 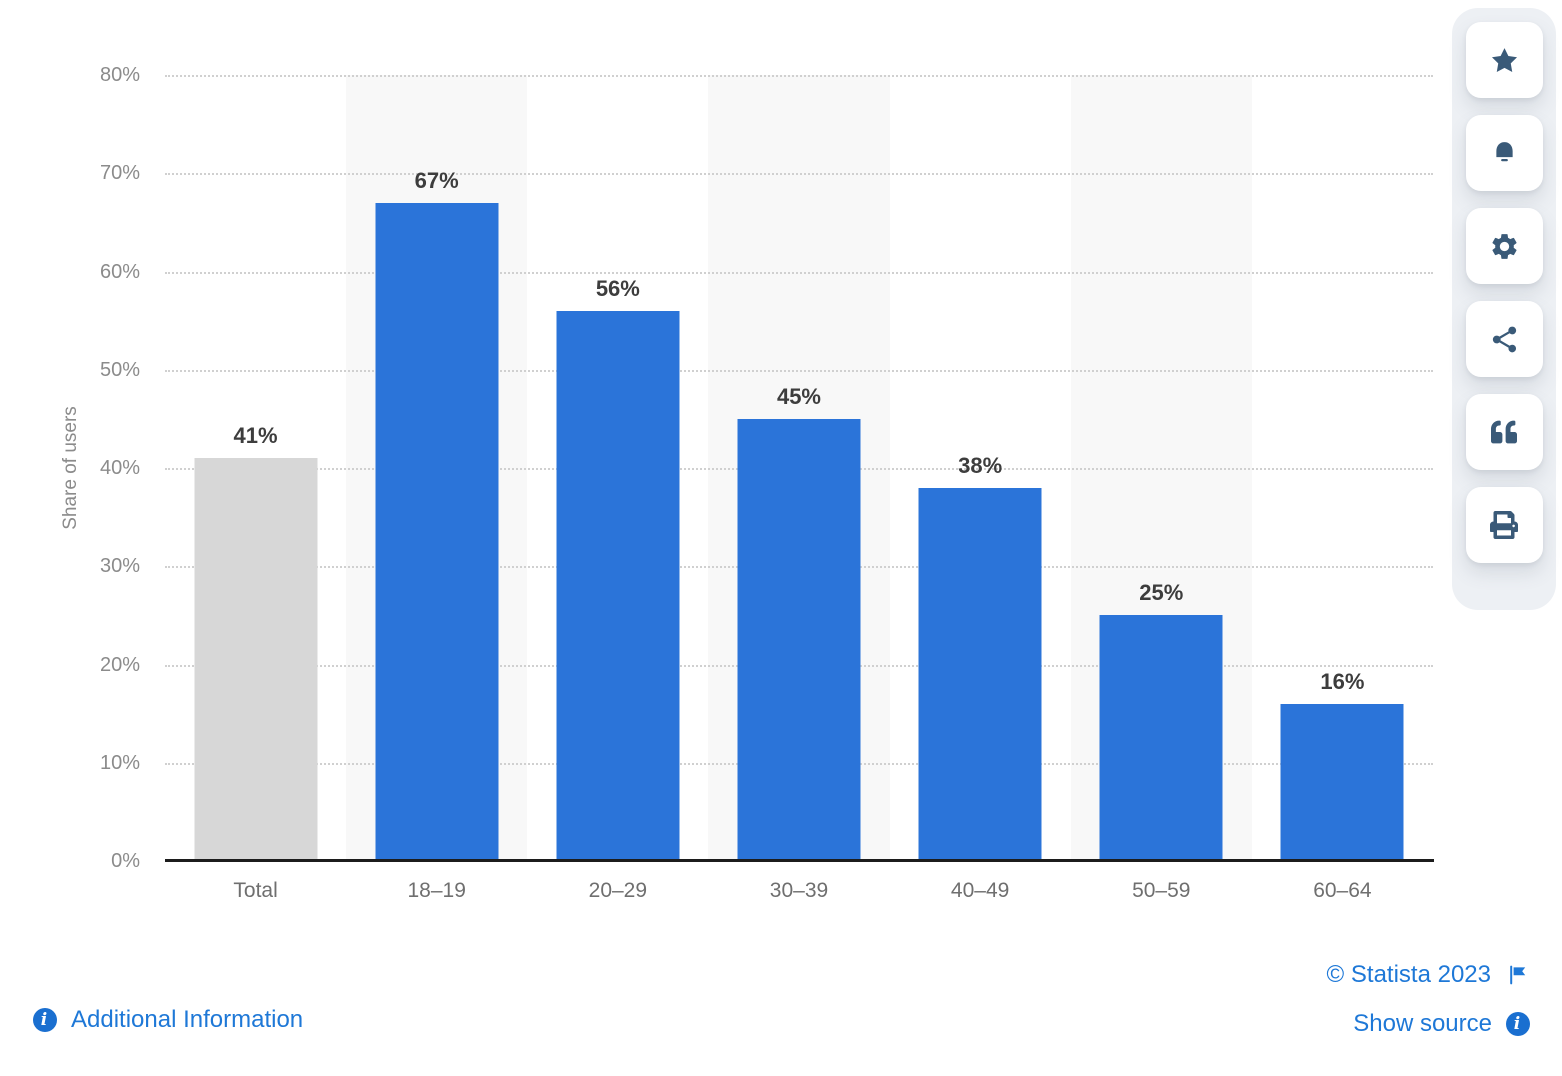 What do you see at coordinates (119, 271) in the screenshot?
I see `y-axis-tick-label: 60%` at bounding box center [119, 271].